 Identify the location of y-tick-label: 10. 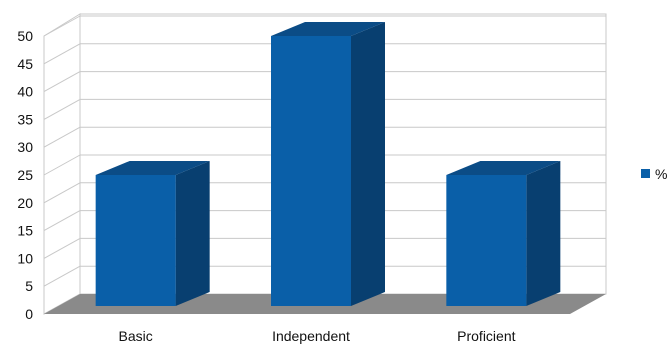
(25, 258).